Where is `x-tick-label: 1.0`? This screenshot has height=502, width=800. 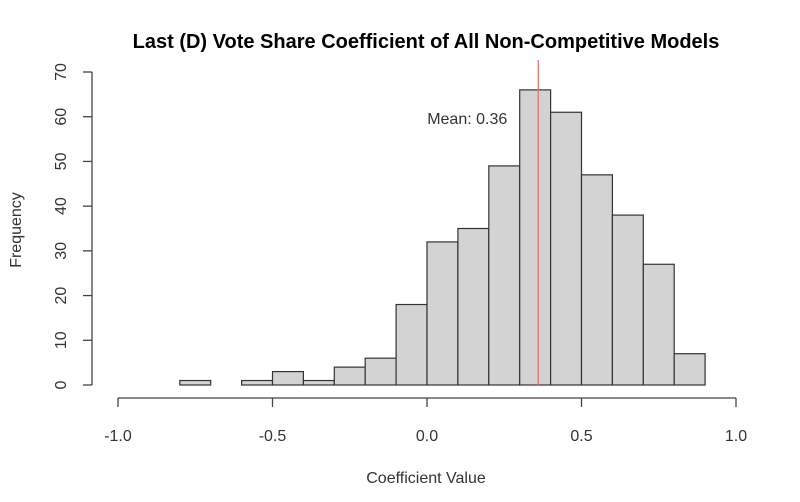
x-tick-label: 1.0 is located at coordinates (736, 436).